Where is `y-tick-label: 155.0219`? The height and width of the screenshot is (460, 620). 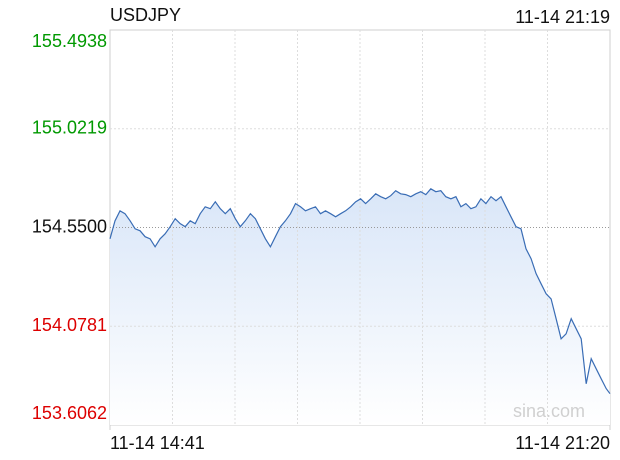
y-tick-label: 155.0219 is located at coordinates (69, 128).